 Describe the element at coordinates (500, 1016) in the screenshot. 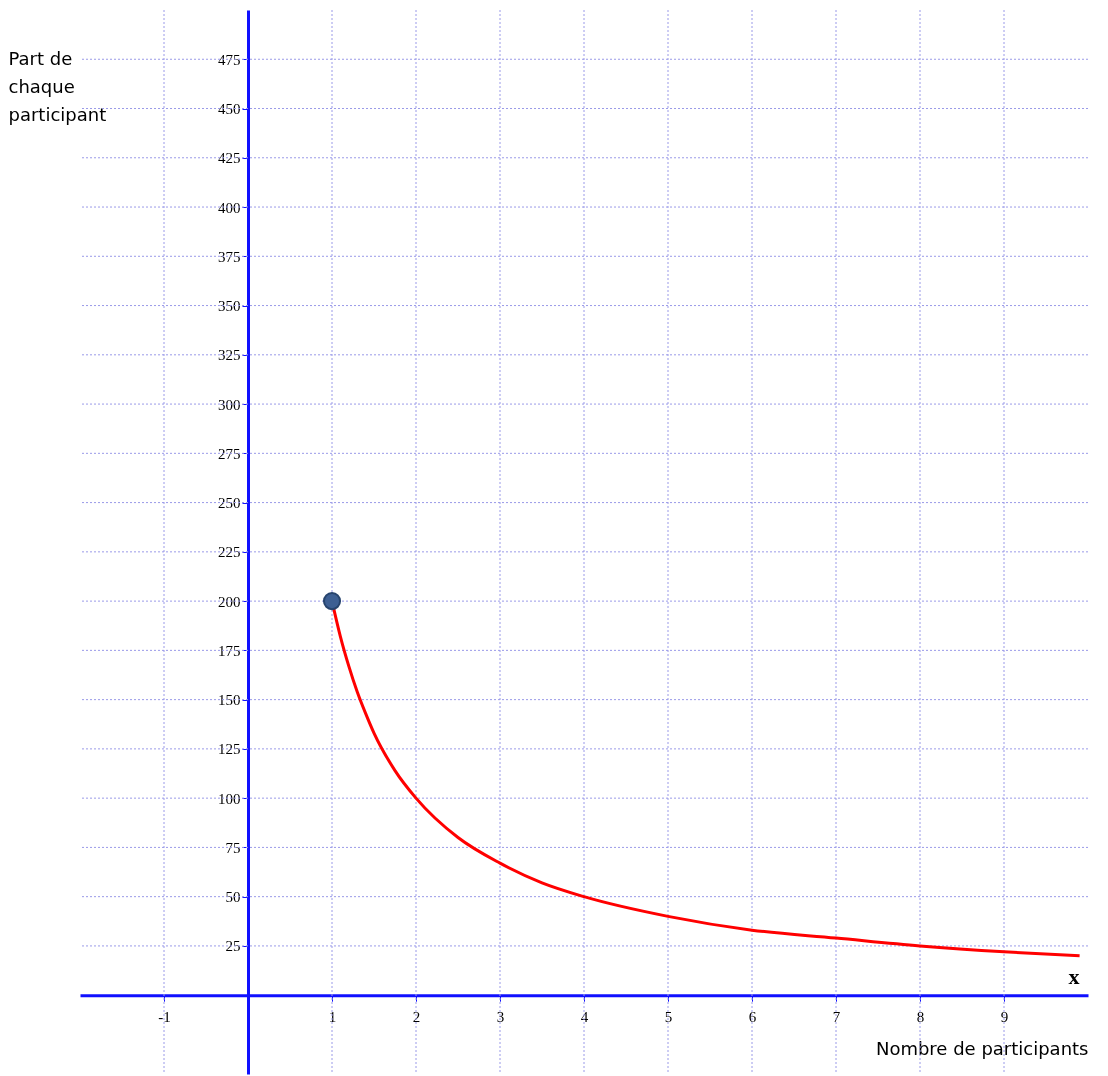

I see `x-tick-label: 3` at that location.